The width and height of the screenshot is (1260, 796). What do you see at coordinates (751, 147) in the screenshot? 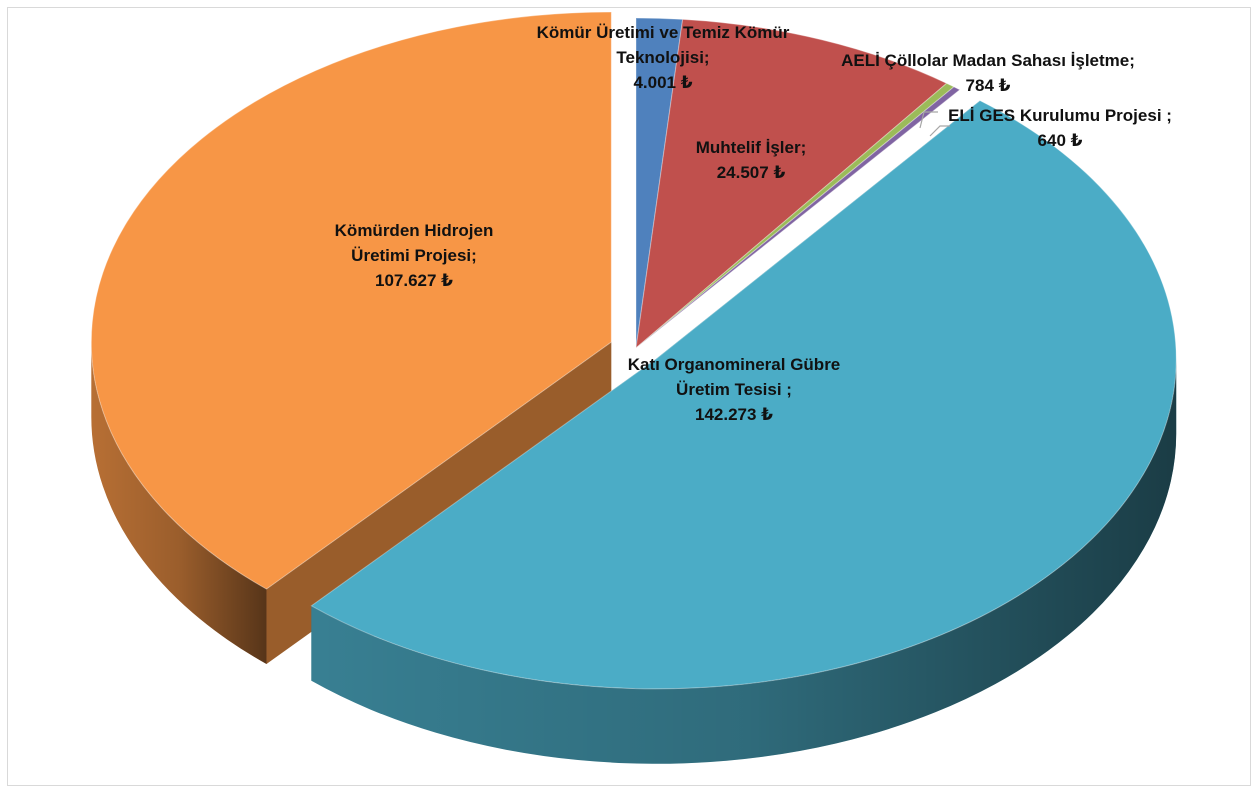
I see `data-label-category: Muhtelif İşler;` at bounding box center [751, 147].